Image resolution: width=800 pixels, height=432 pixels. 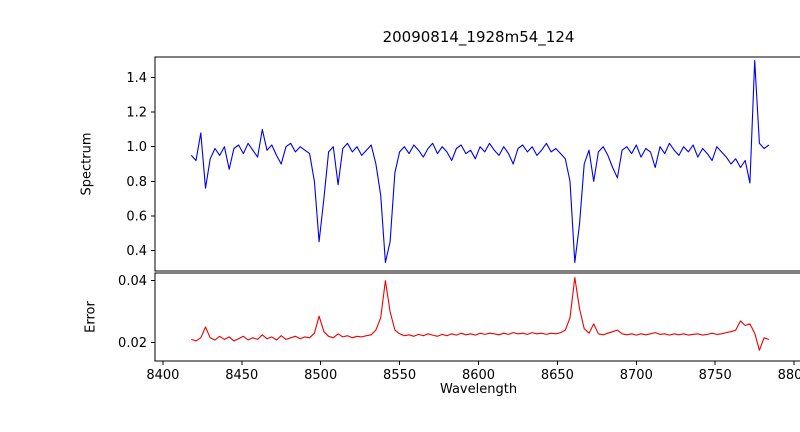 What do you see at coordinates (399, 375) in the screenshot?
I see `x-tick-label: 8550` at bounding box center [399, 375].